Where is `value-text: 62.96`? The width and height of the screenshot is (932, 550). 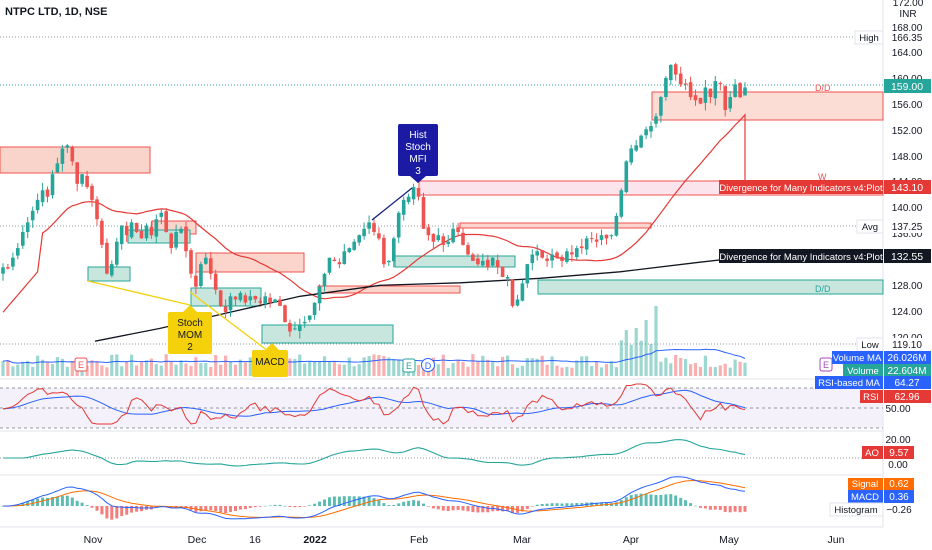 value-text: 62.96 is located at coordinates (906, 397).